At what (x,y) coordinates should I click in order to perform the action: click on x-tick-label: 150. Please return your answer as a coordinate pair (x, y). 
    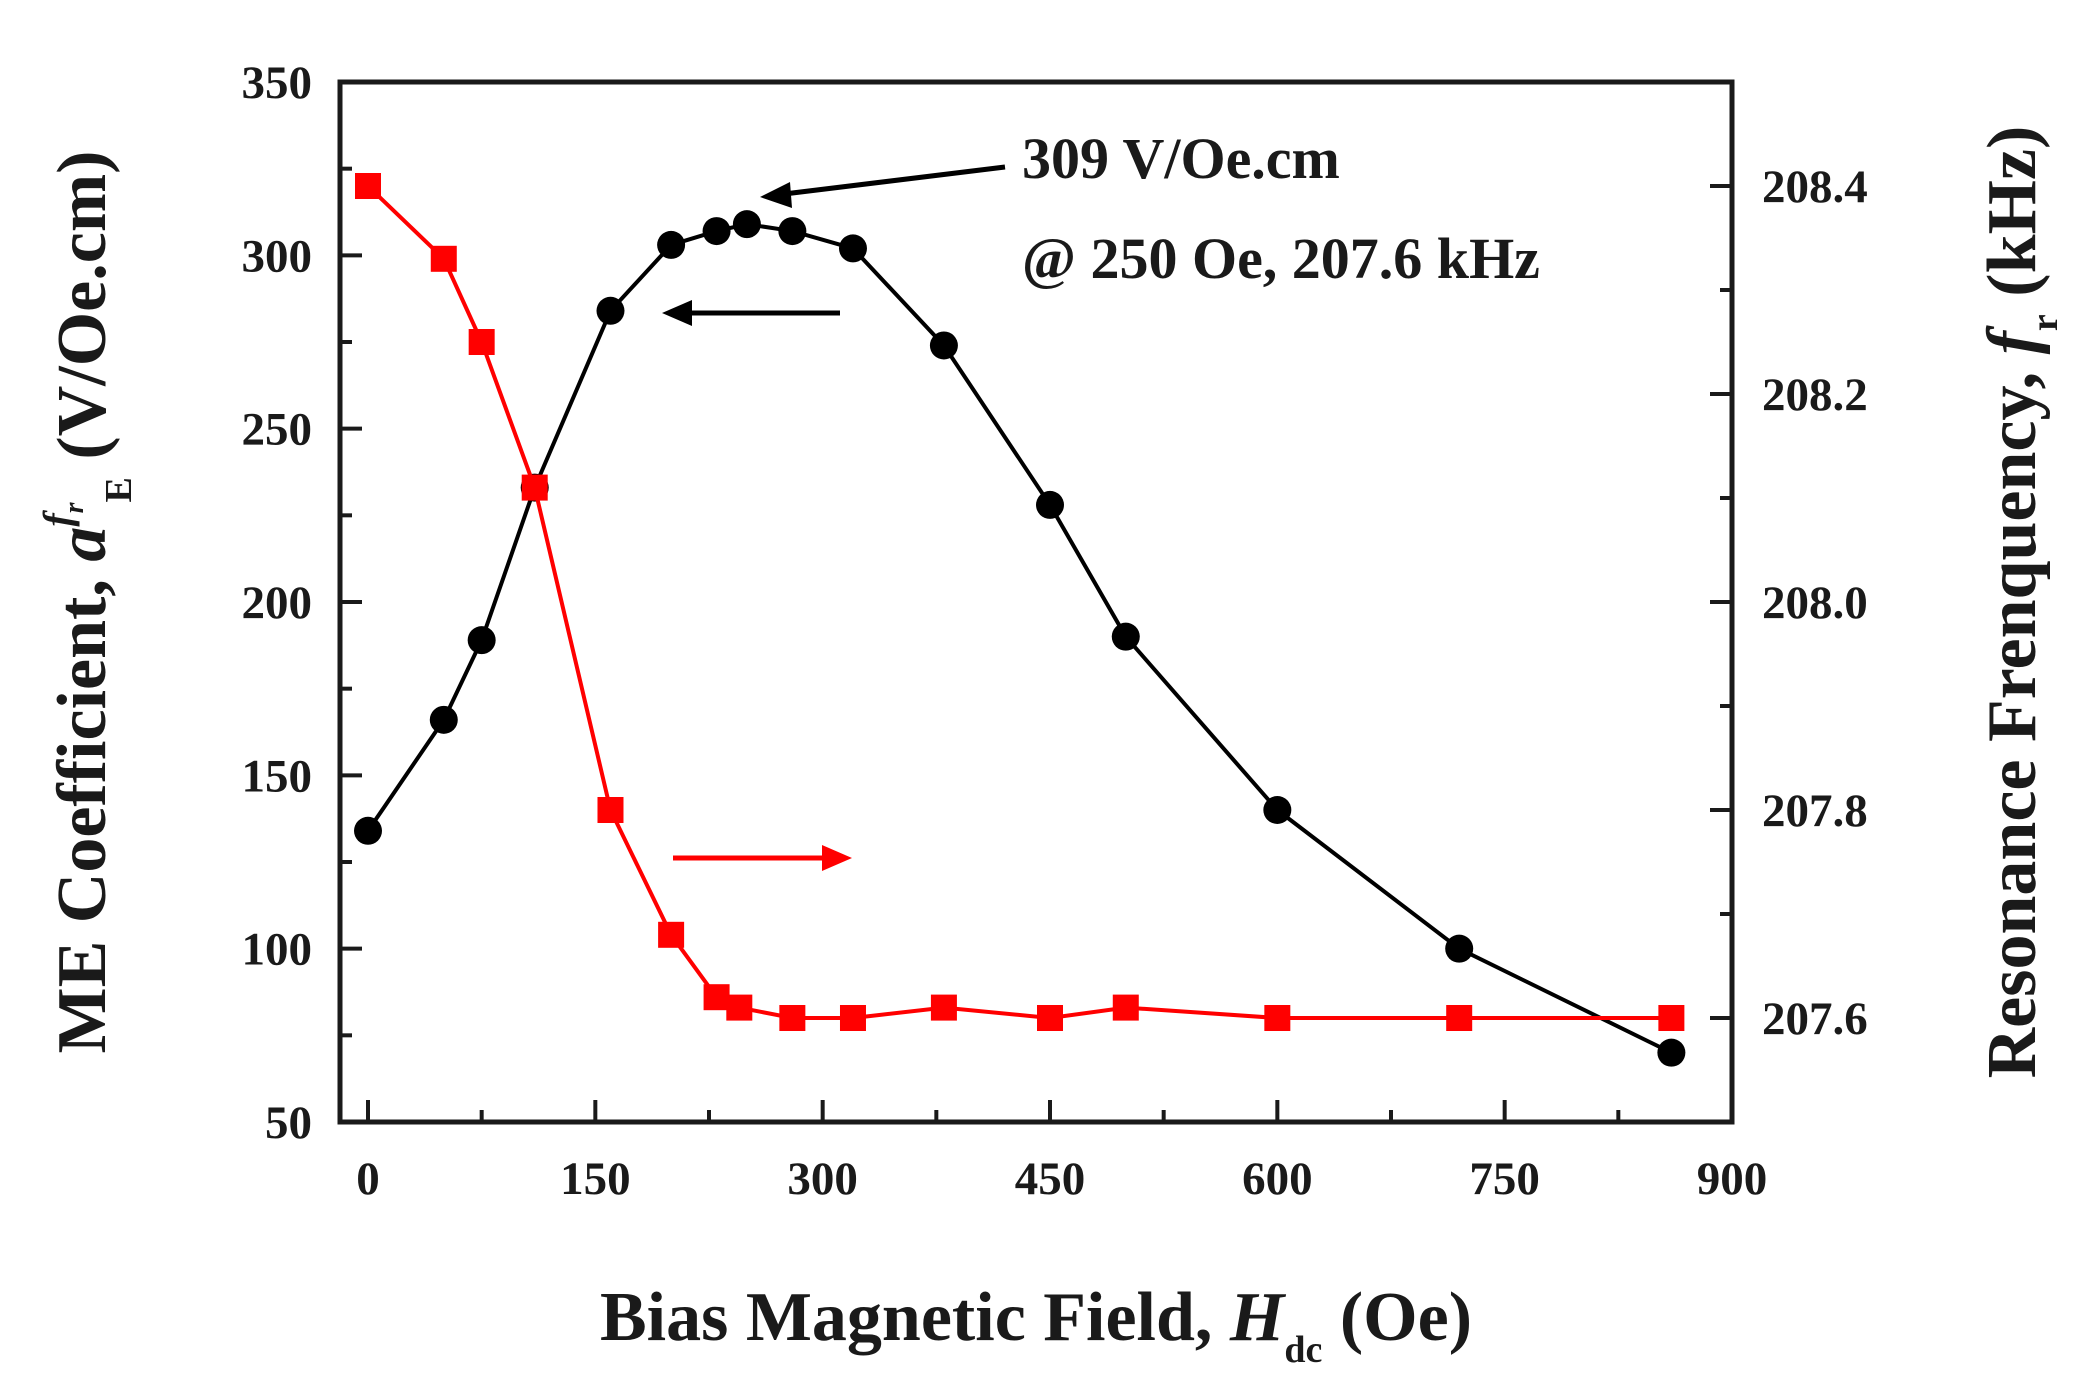
    Looking at the image, I should click on (595, 1179).